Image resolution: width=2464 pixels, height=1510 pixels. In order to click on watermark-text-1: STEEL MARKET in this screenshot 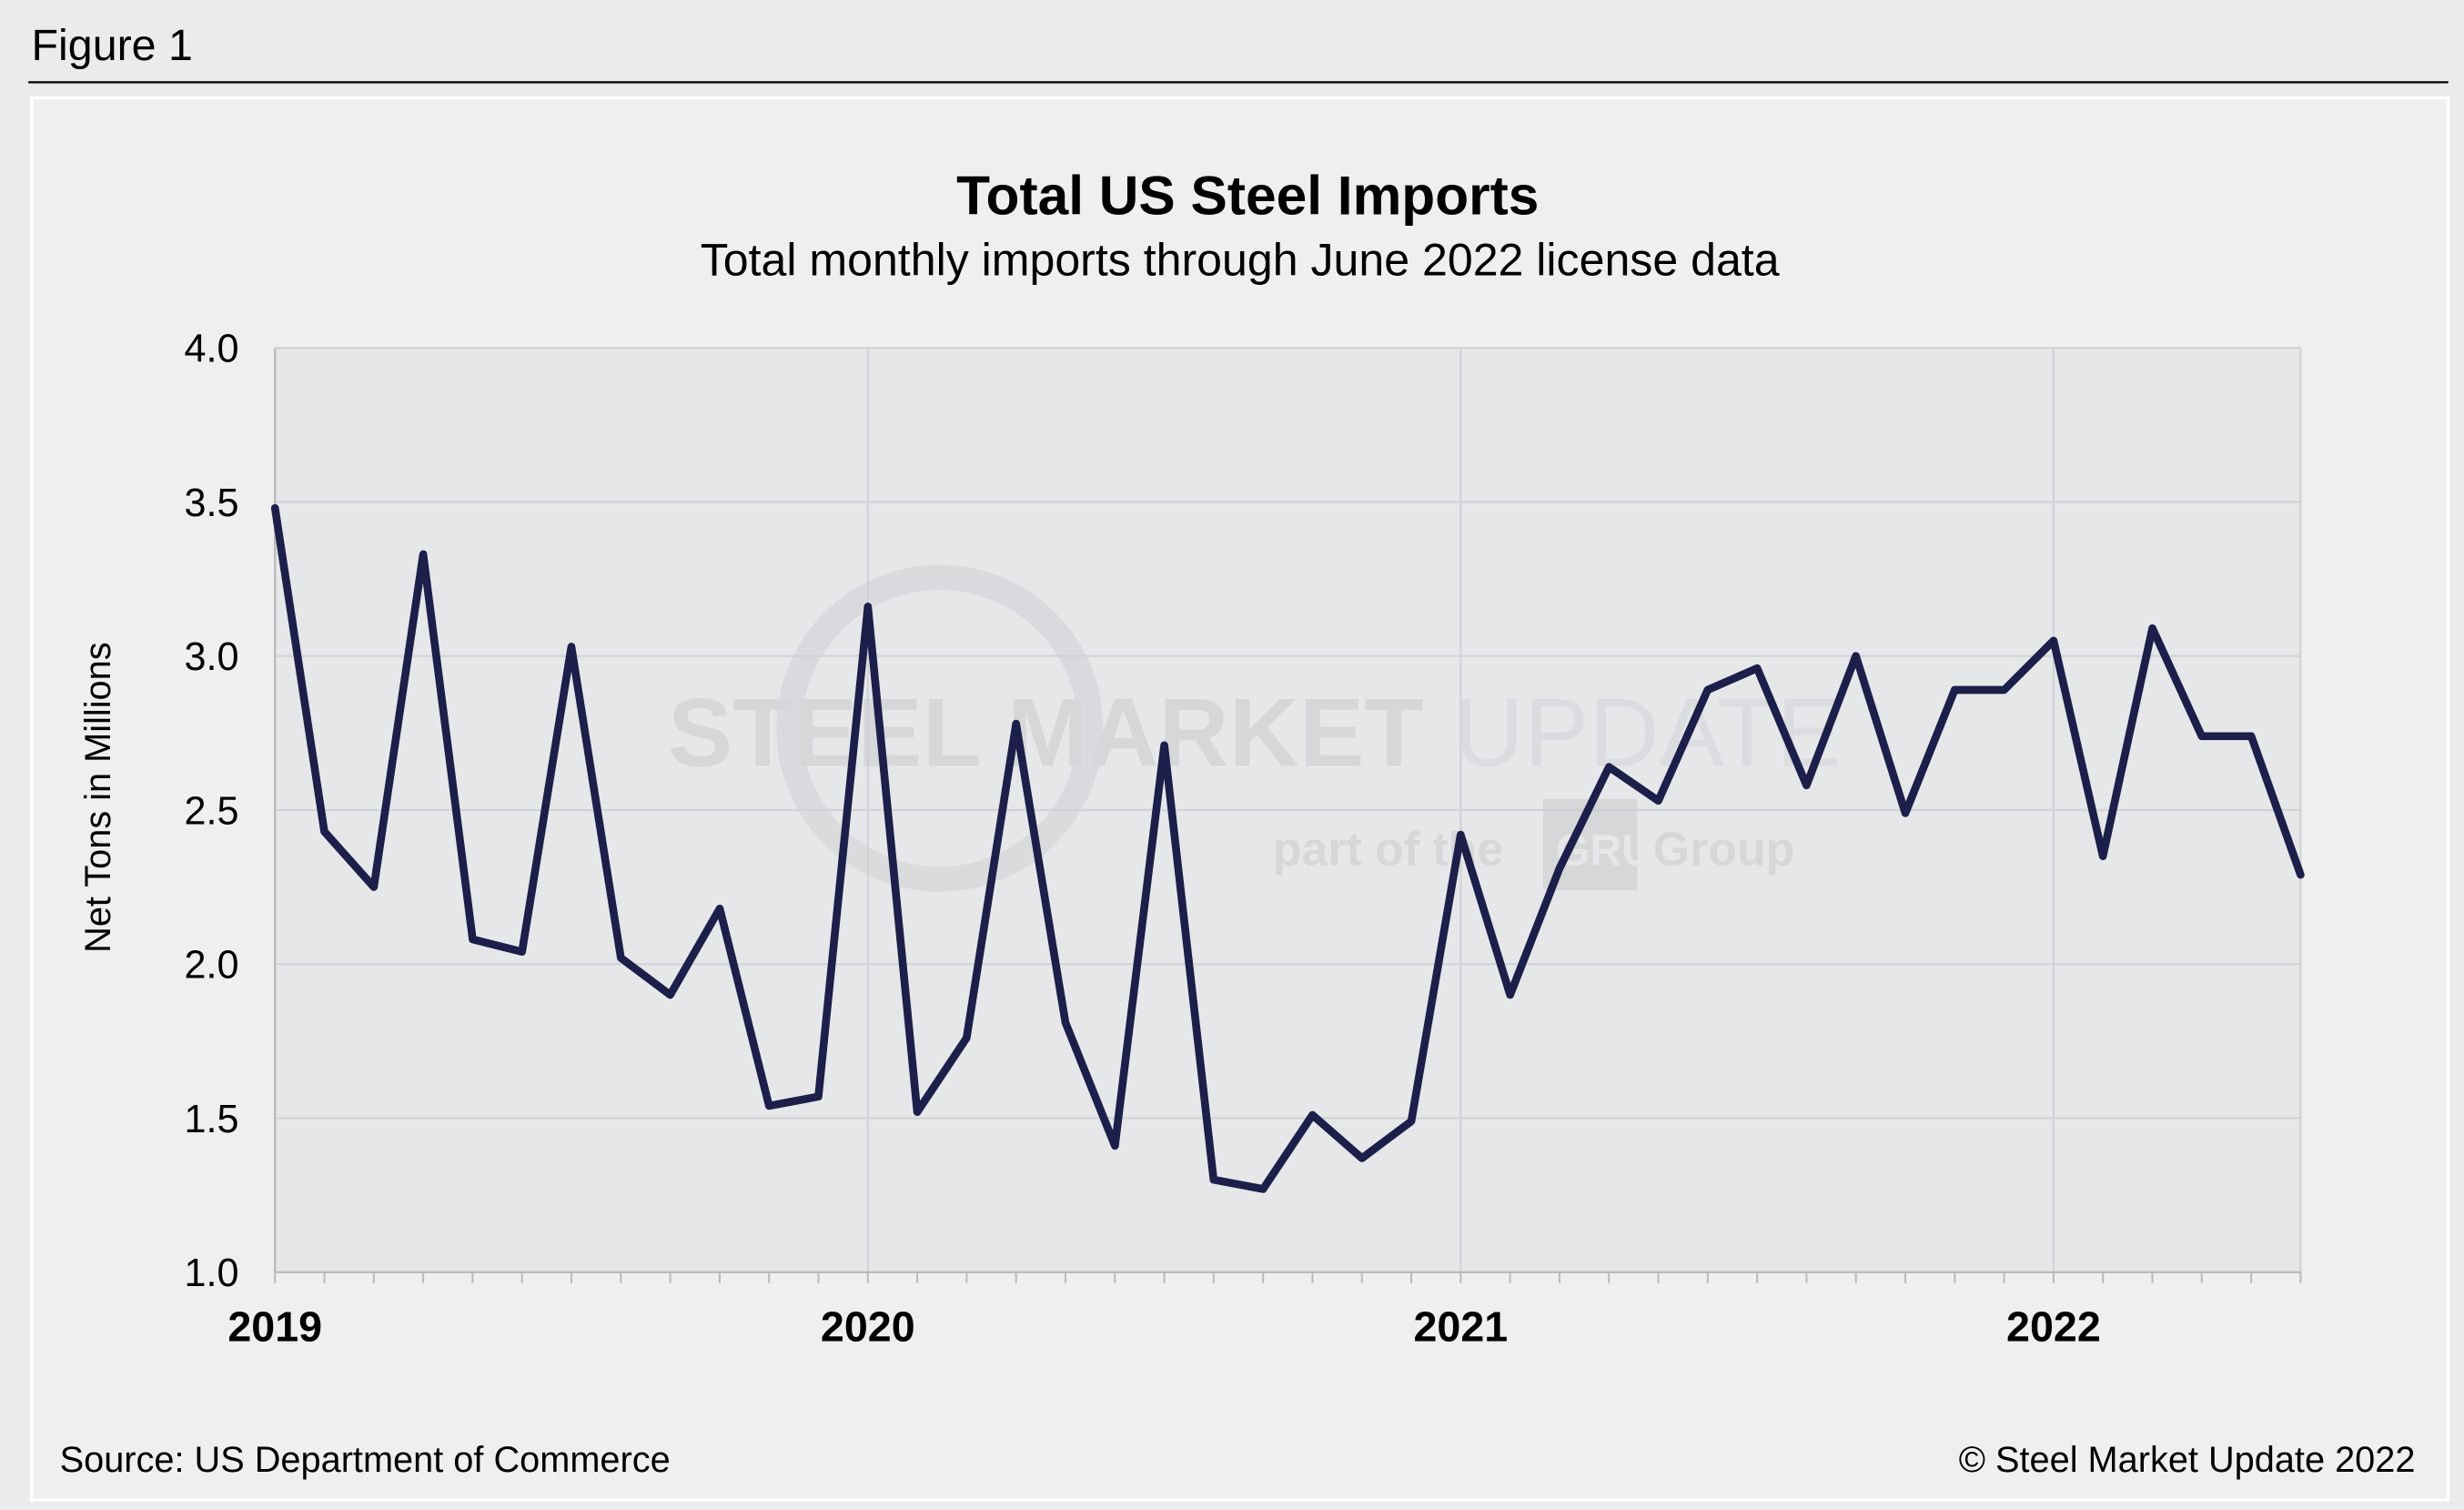, I will do `click(1046, 732)`.